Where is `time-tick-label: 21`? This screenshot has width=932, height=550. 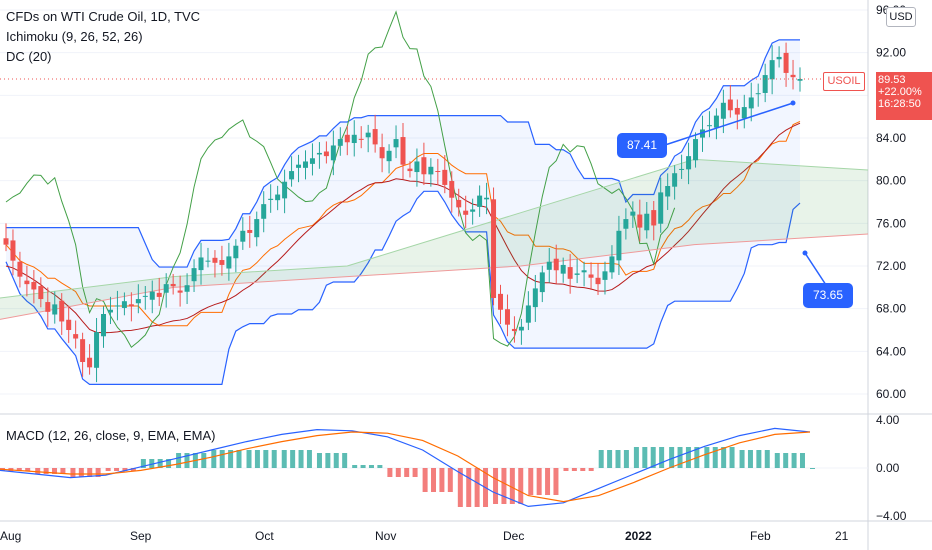
time-tick-label: 21 is located at coordinates (842, 536).